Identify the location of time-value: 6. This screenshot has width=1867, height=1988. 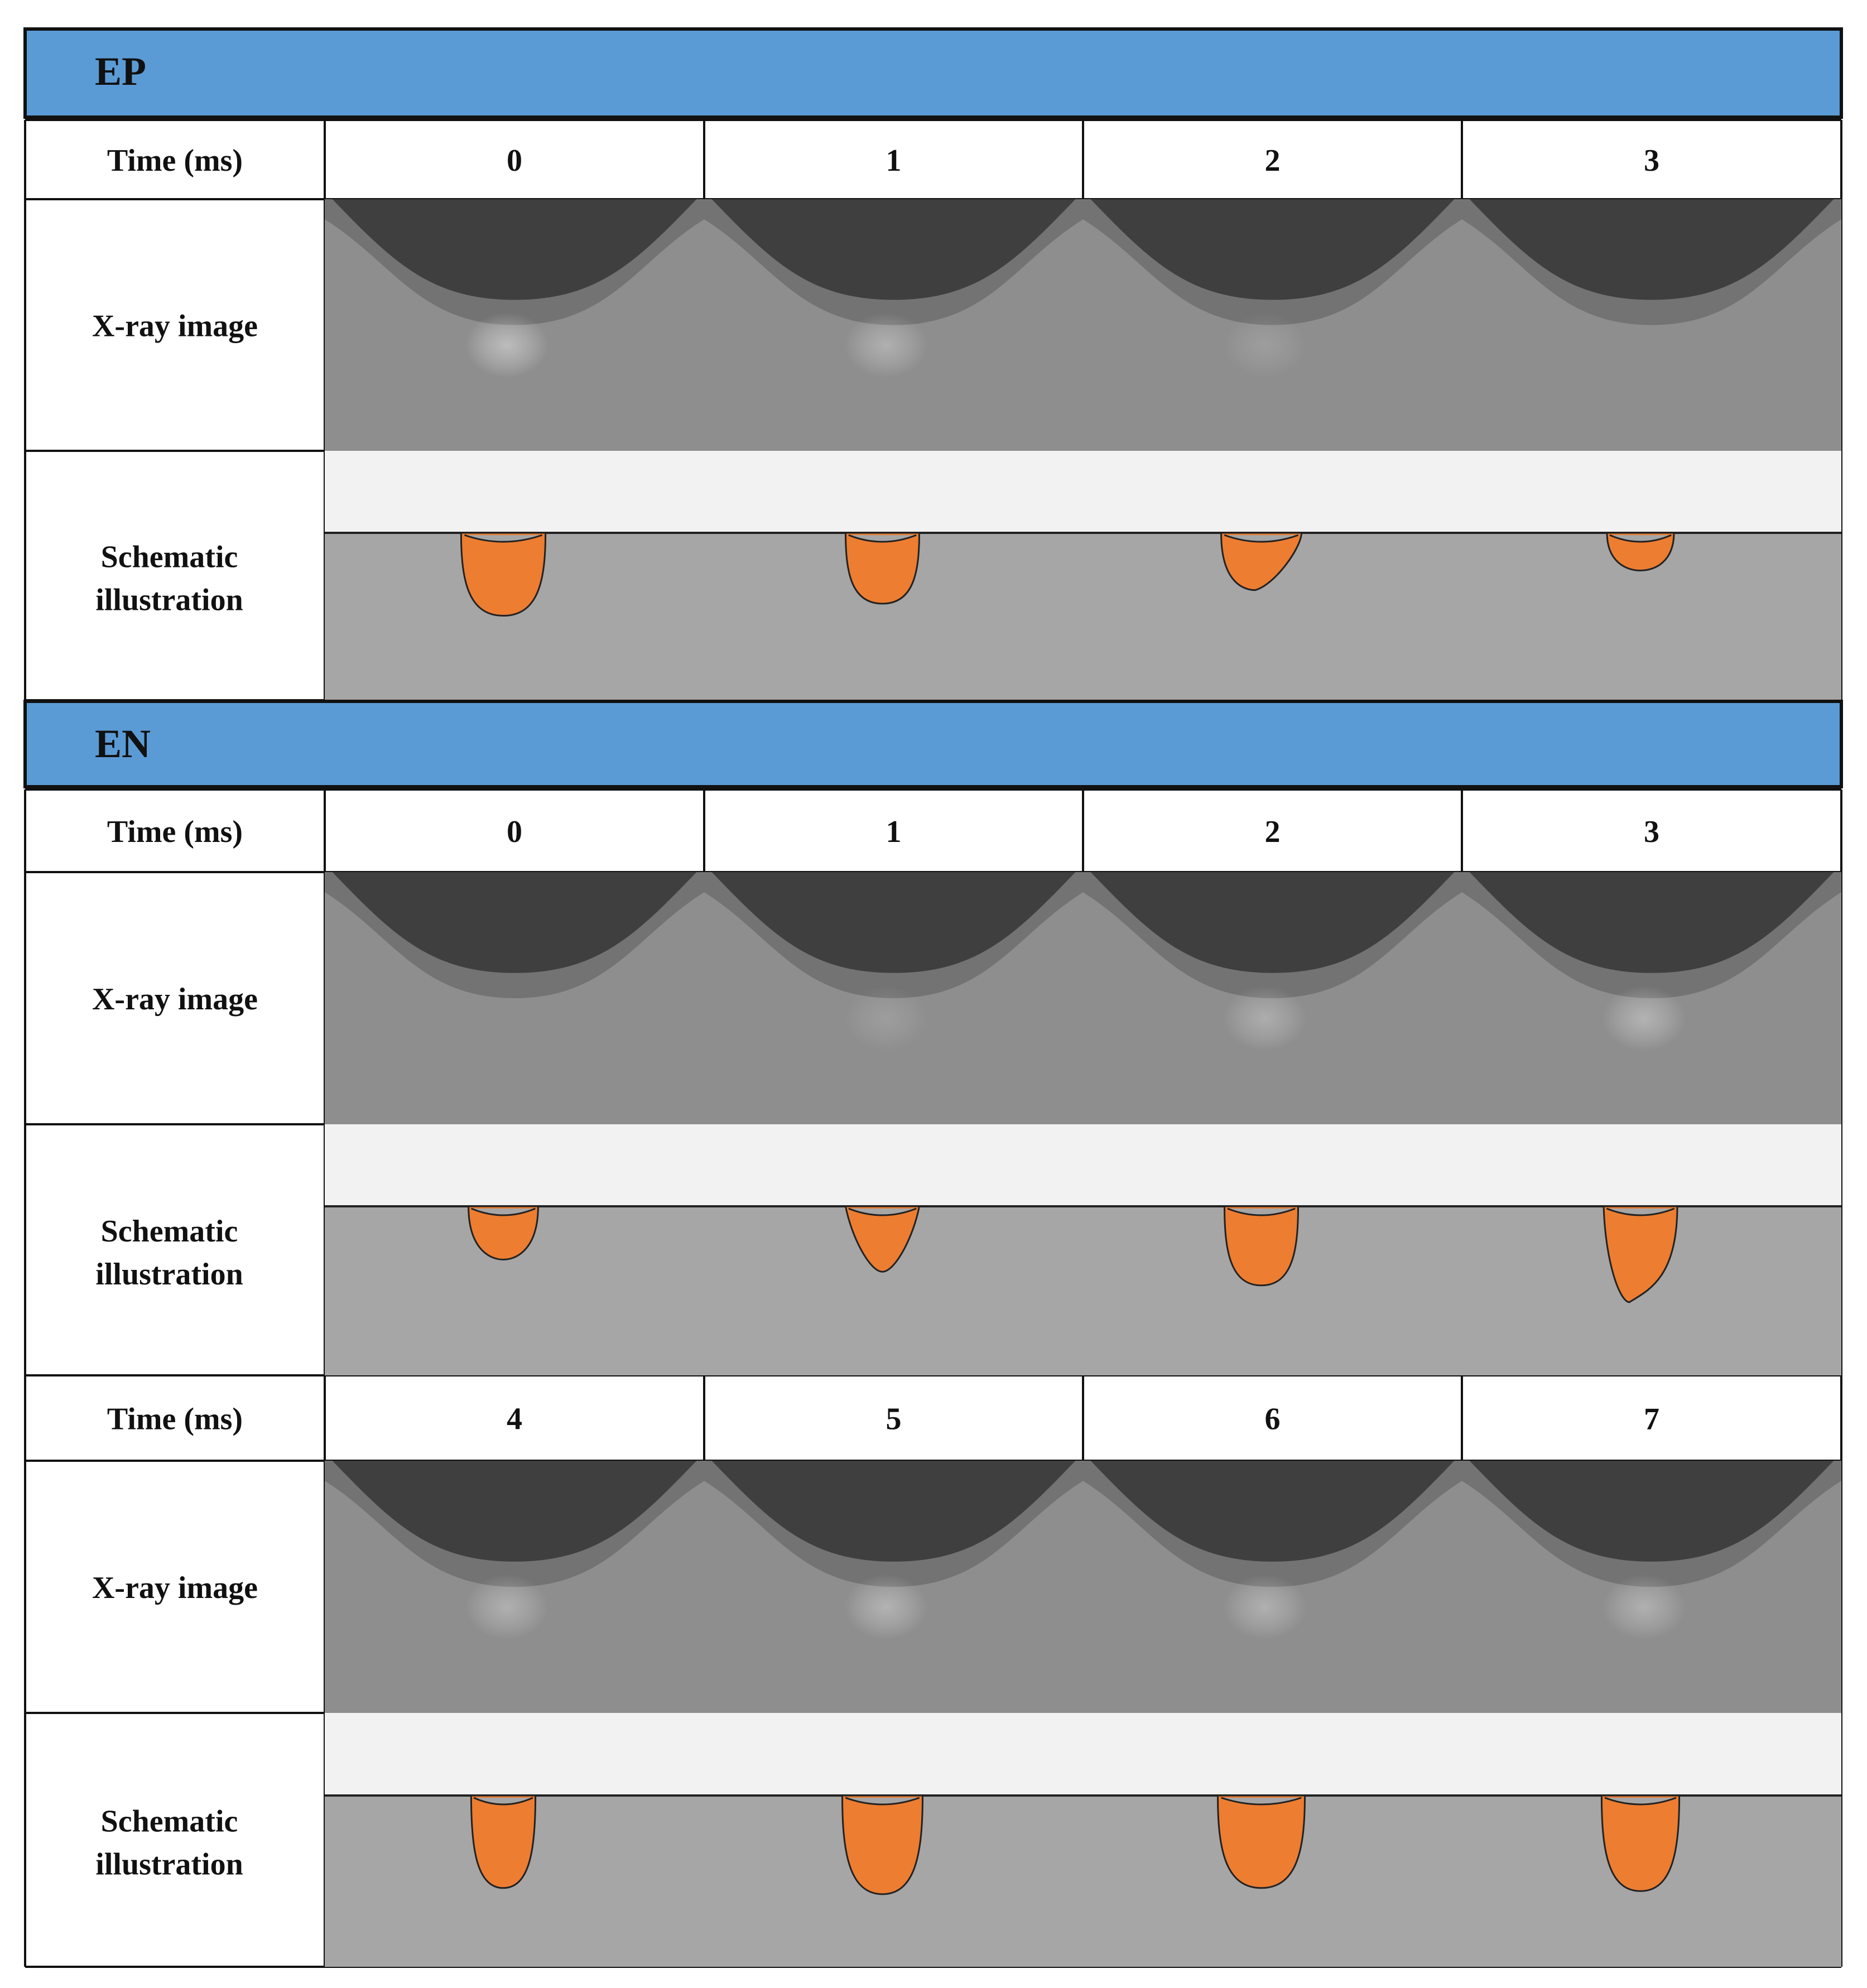
(1273, 1419).